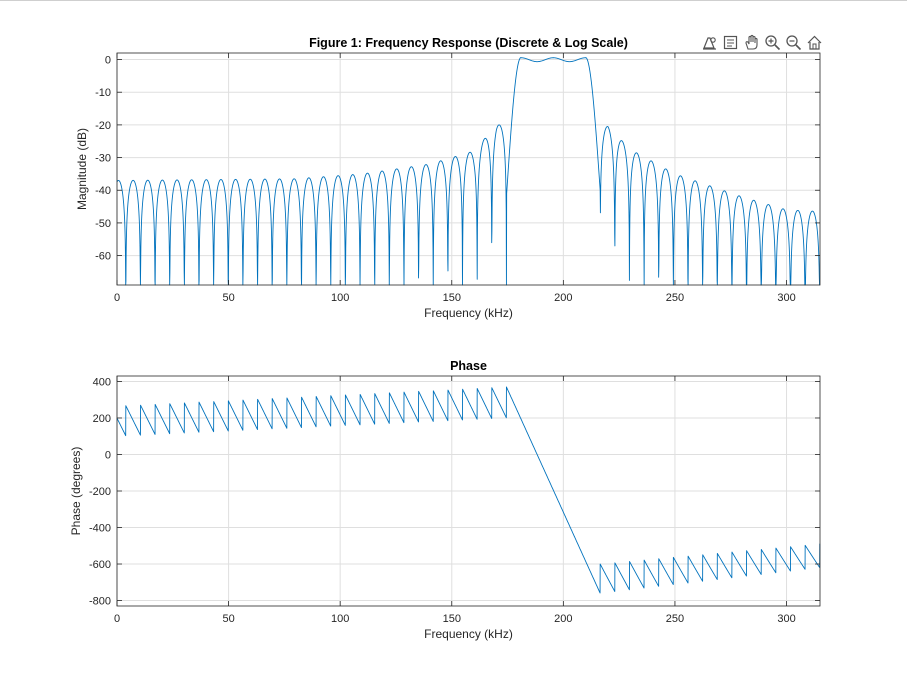 The height and width of the screenshot is (678, 907). I want to click on phase-x-tick-label: 250, so click(675, 619).